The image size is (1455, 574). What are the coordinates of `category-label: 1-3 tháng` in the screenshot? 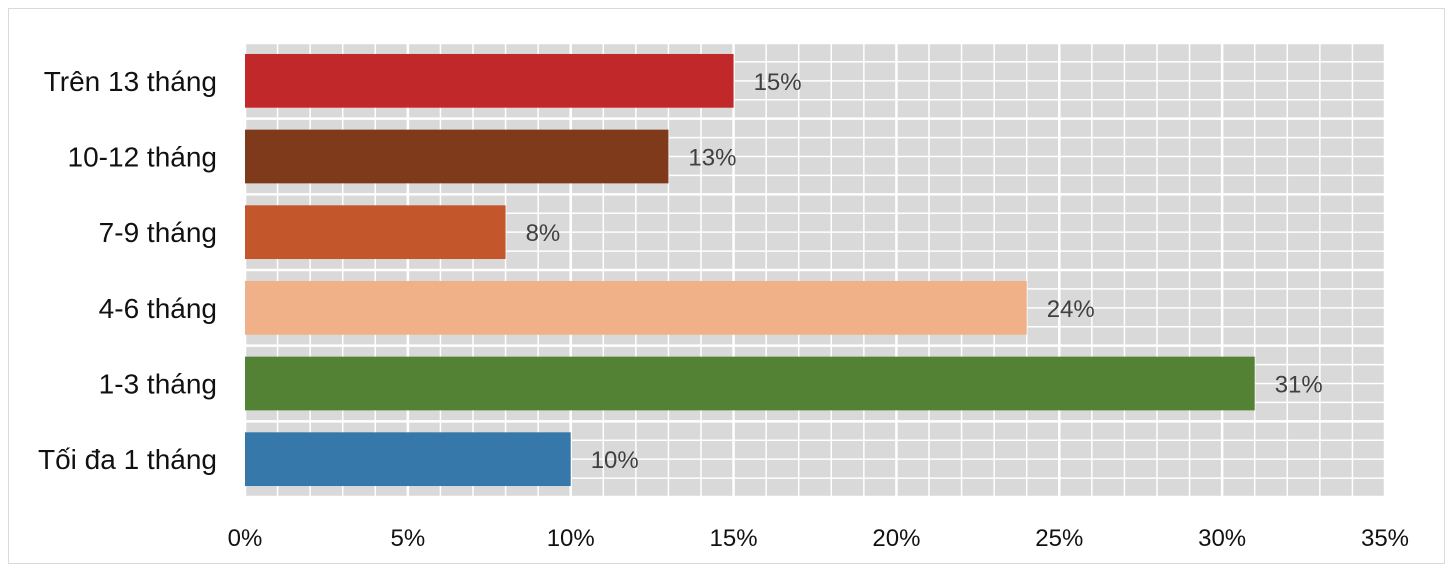 It's located at (158, 384).